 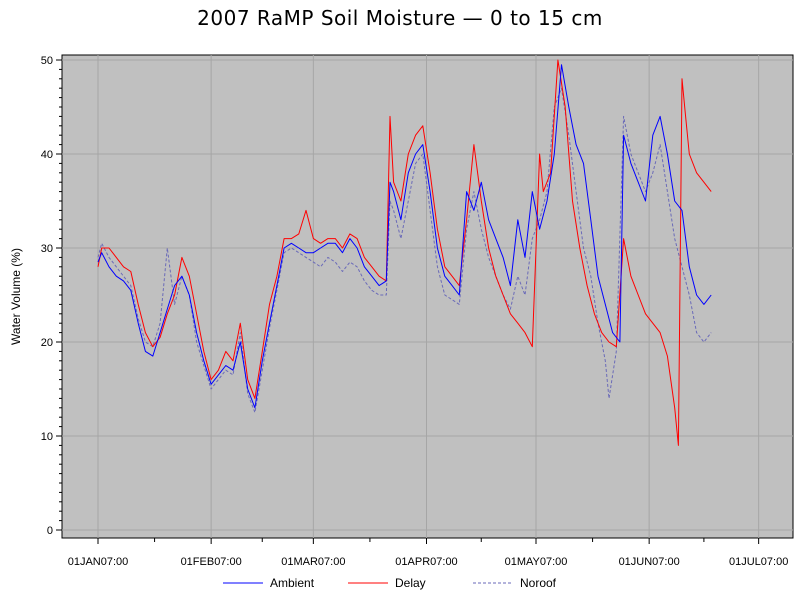 I want to click on legend-label-delay: Delay, so click(x=410, y=583).